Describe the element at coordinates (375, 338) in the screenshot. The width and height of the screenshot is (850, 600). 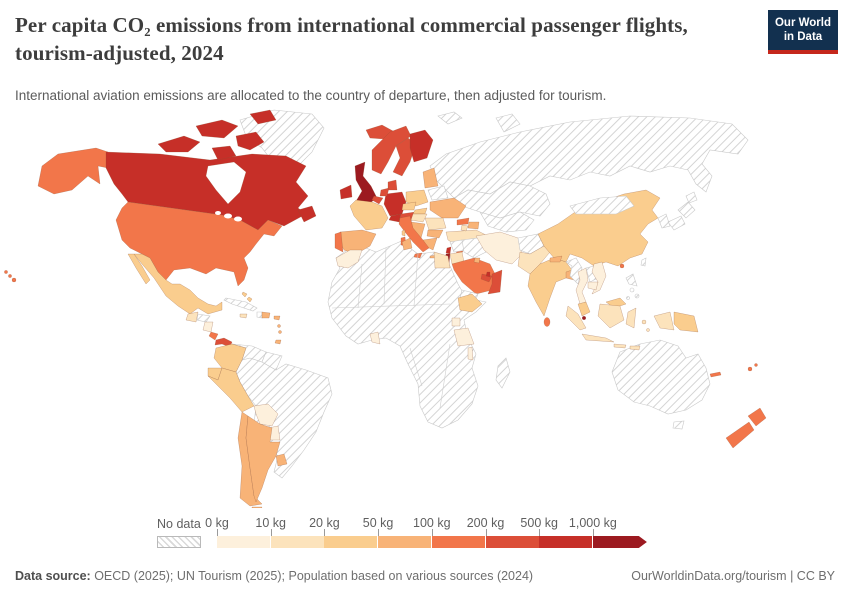
I see `country-ghana` at that location.